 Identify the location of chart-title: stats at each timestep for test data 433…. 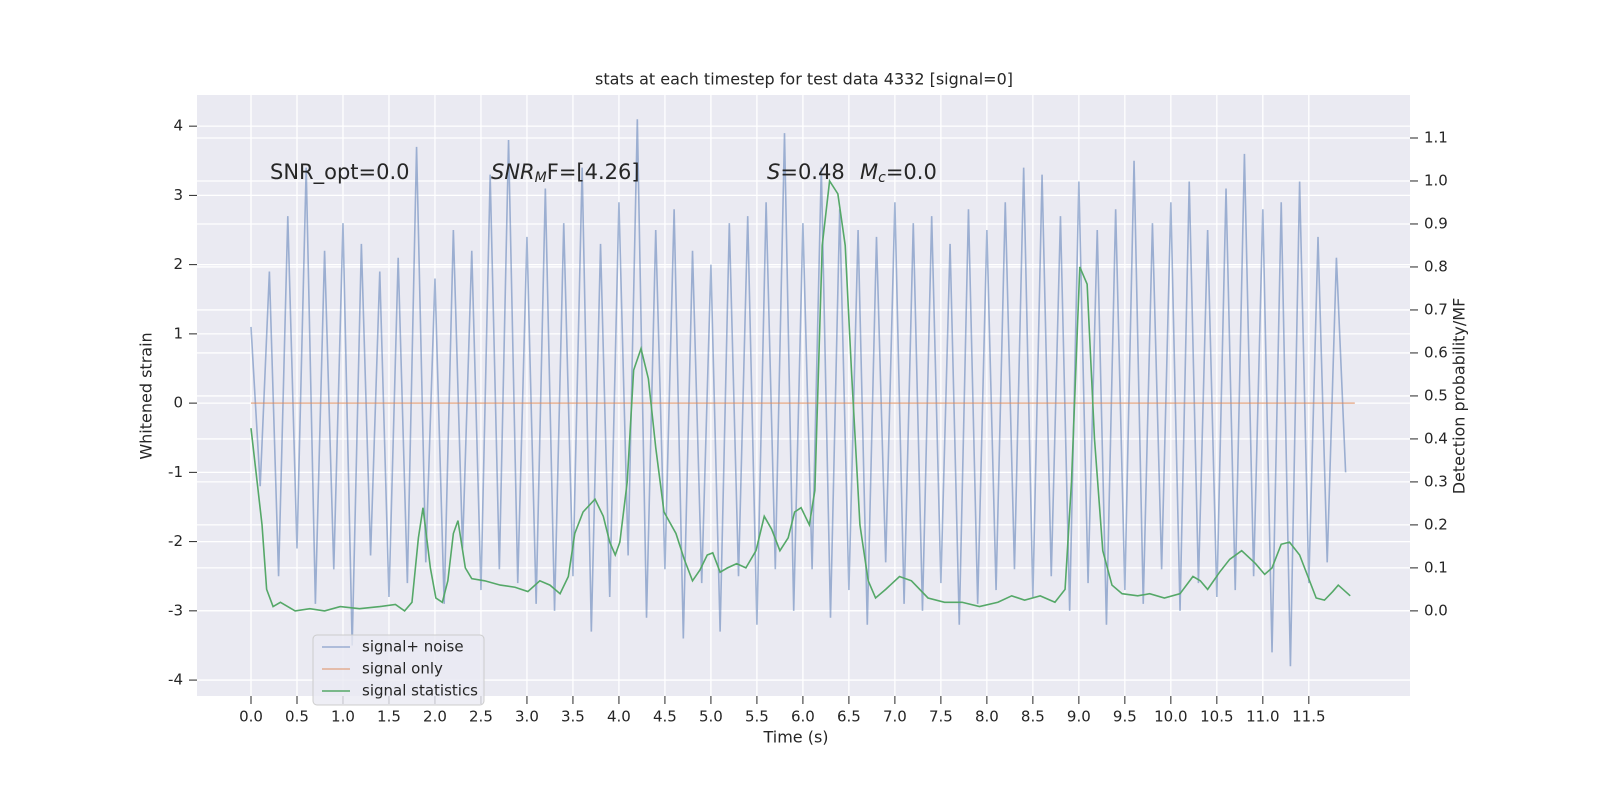
(804, 79).